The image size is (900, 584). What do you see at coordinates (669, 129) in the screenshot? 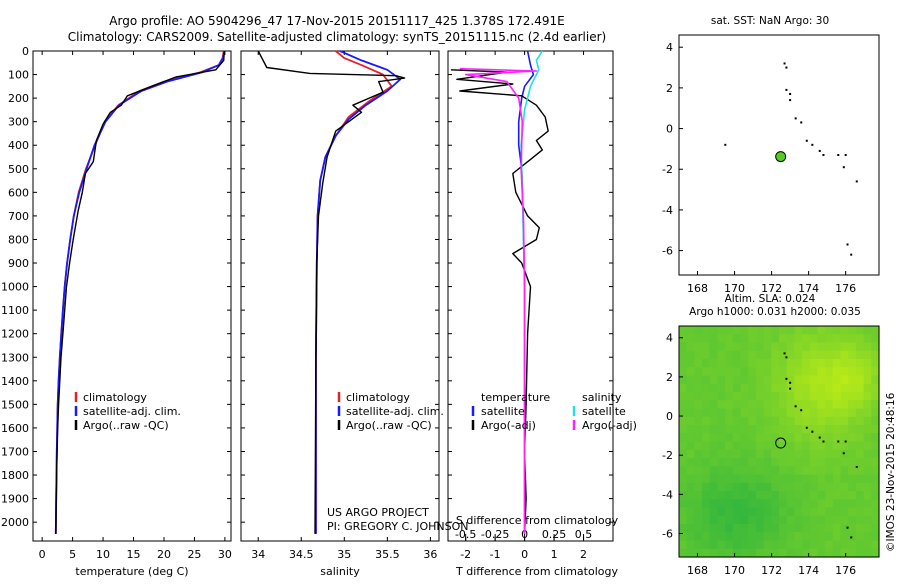
I see `map-y-tick-label: 0` at bounding box center [669, 129].